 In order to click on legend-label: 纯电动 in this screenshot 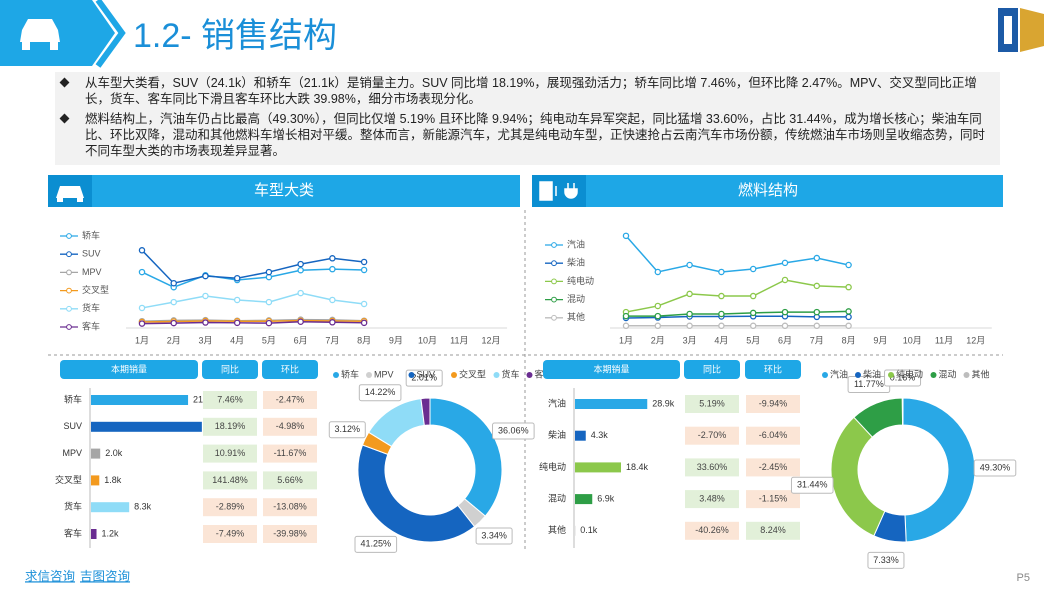, I will do `click(909, 373)`.